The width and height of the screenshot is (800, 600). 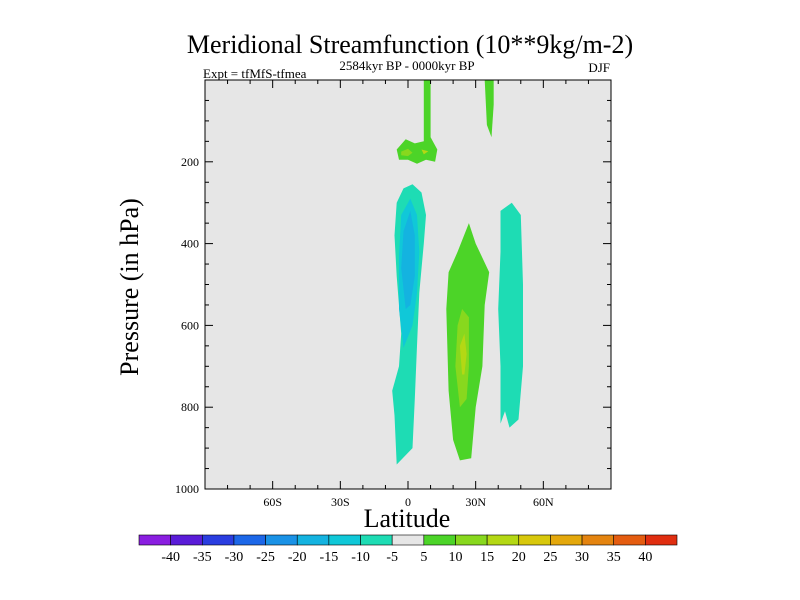 What do you see at coordinates (340, 502) in the screenshot?
I see `x-tick-label: 30S` at bounding box center [340, 502].